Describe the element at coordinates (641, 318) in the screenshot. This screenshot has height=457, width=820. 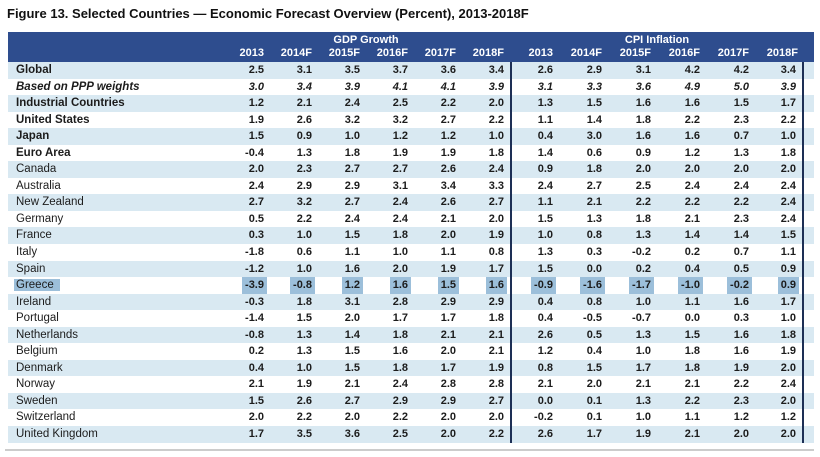
I see `cpi-value: -0.7` at that location.